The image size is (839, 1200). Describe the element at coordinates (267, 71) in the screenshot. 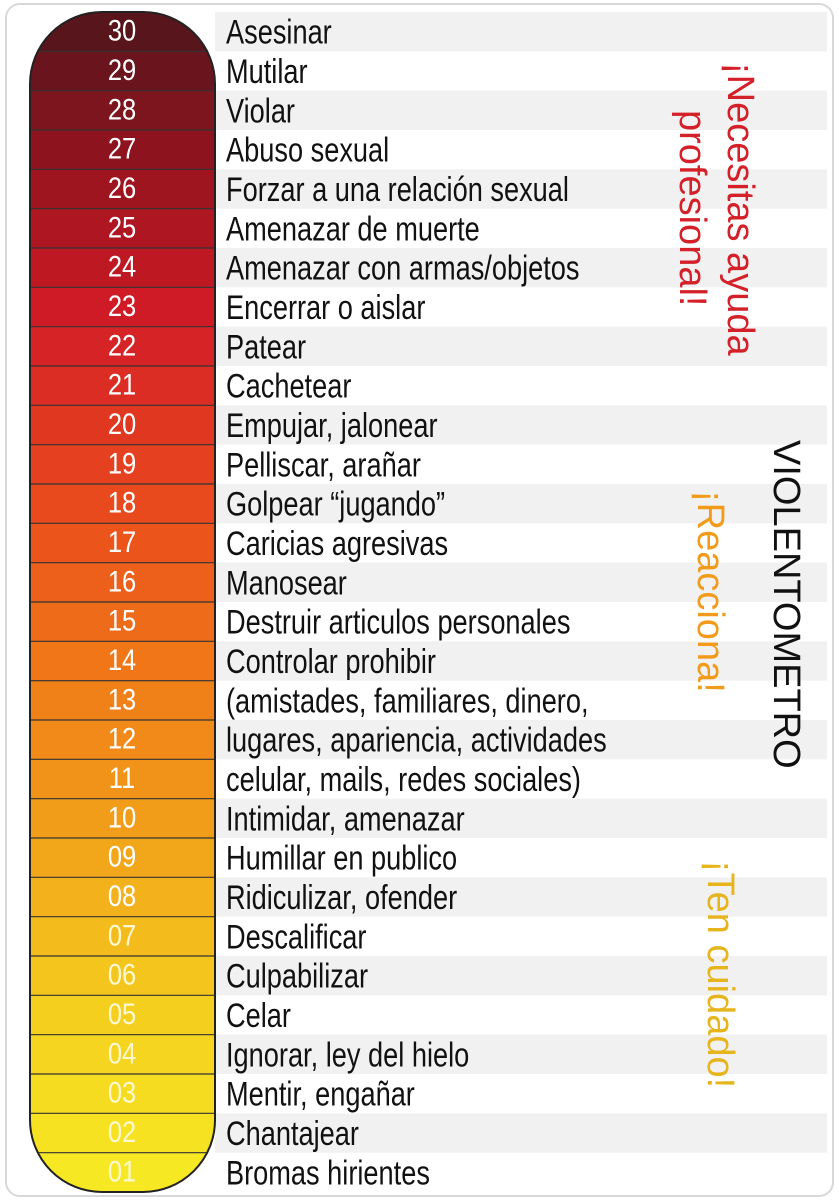

I see `level-text: Mutilar` at that location.